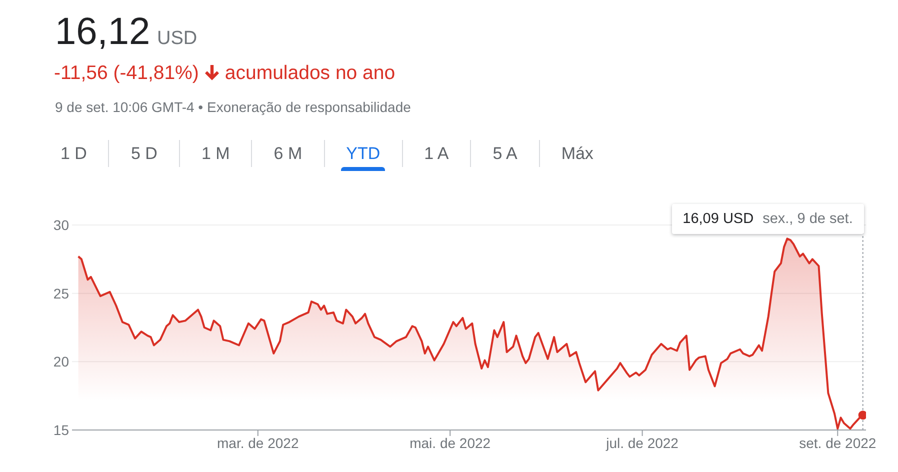 Image resolution: width=898 pixels, height=472 pixels. Describe the element at coordinates (450, 442) in the screenshot. I see `x-tick-label: mai. de 2022` at that location.